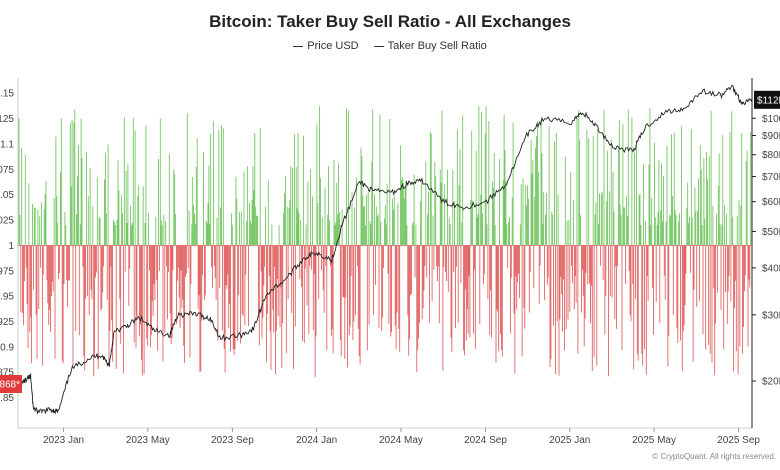  I want to click on left-tick-label-3: 1.075, so click(7, 170).